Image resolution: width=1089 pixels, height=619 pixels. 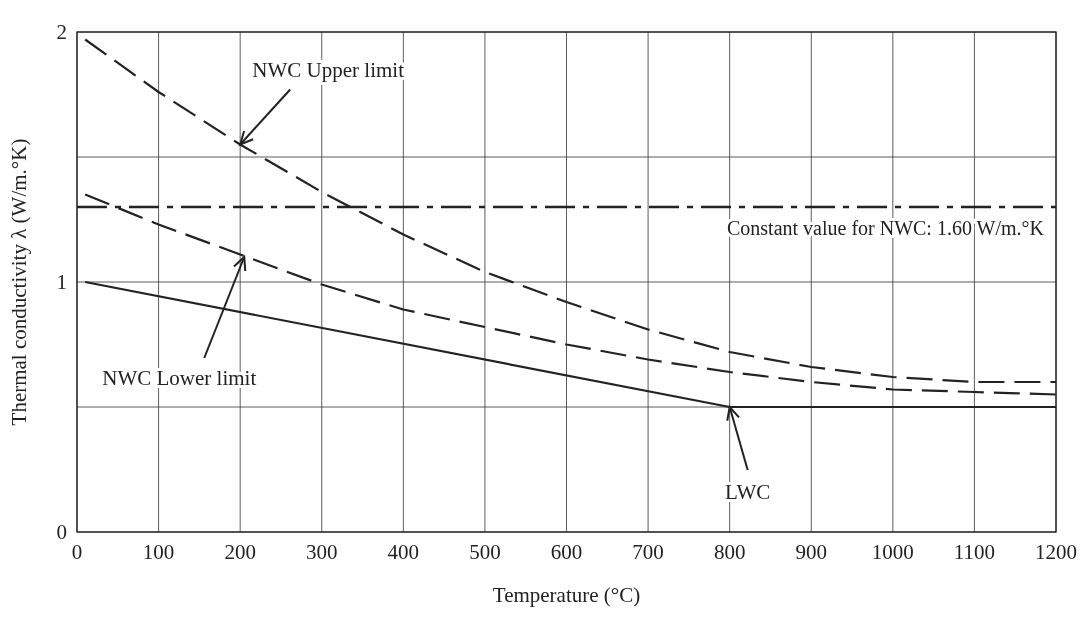 What do you see at coordinates (729, 552) in the screenshot?
I see `x-tick-label: 800` at bounding box center [729, 552].